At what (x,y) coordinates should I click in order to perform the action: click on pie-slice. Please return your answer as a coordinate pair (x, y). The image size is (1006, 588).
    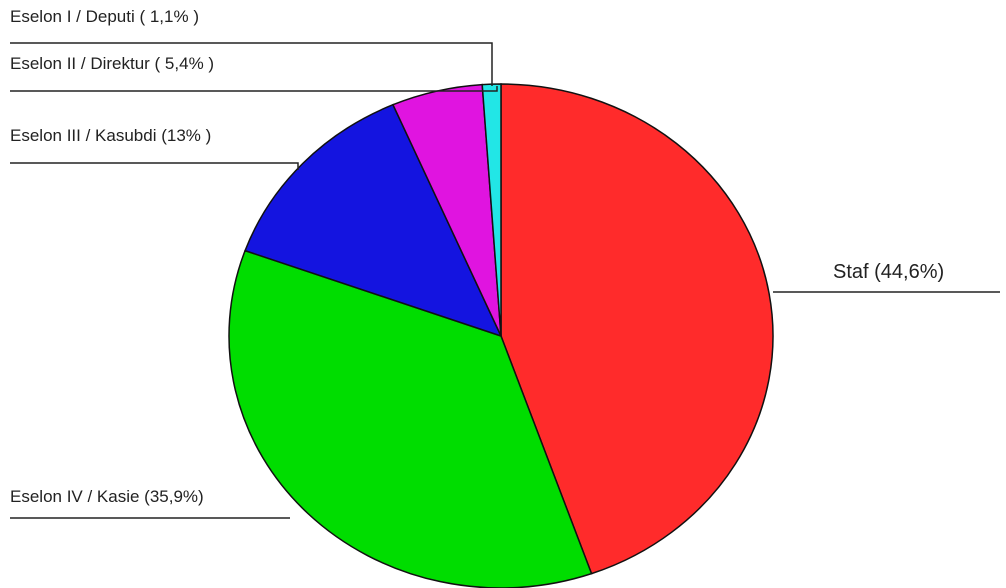
    Looking at the image, I should click on (373, 220).